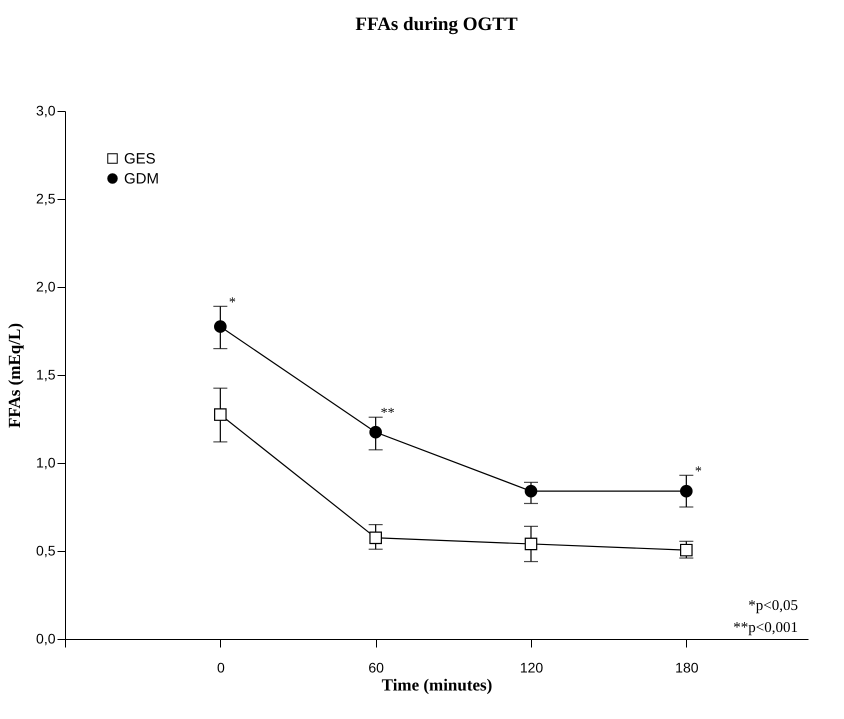 This screenshot has height=719, width=844. Describe the element at coordinates (46, 550) in the screenshot. I see `y-tick-label: 0,5` at that location.